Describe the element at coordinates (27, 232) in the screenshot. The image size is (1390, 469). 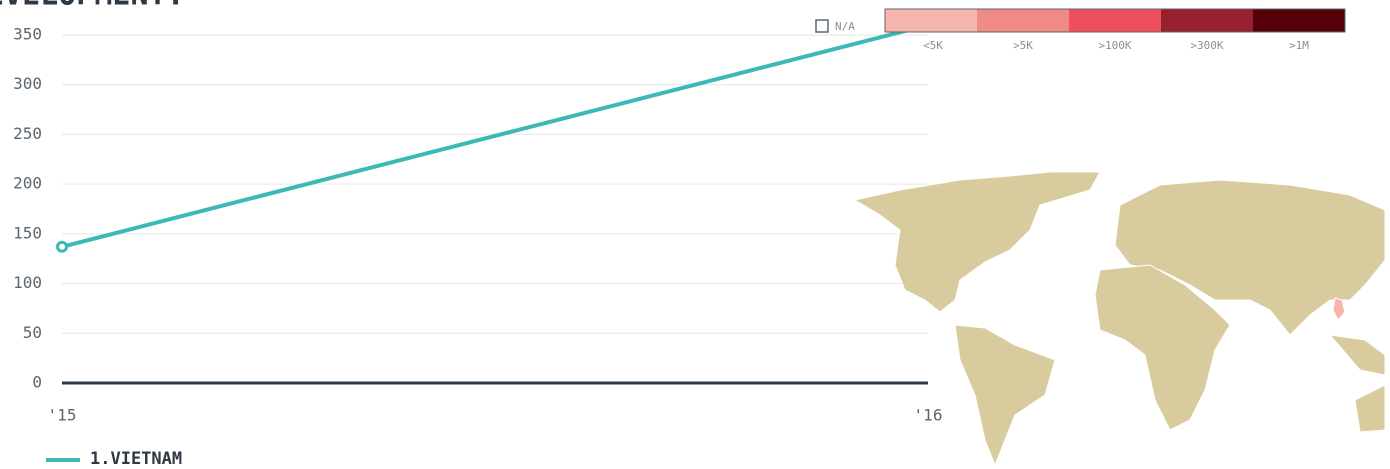
I see `y-tick-label: 150` at that location.